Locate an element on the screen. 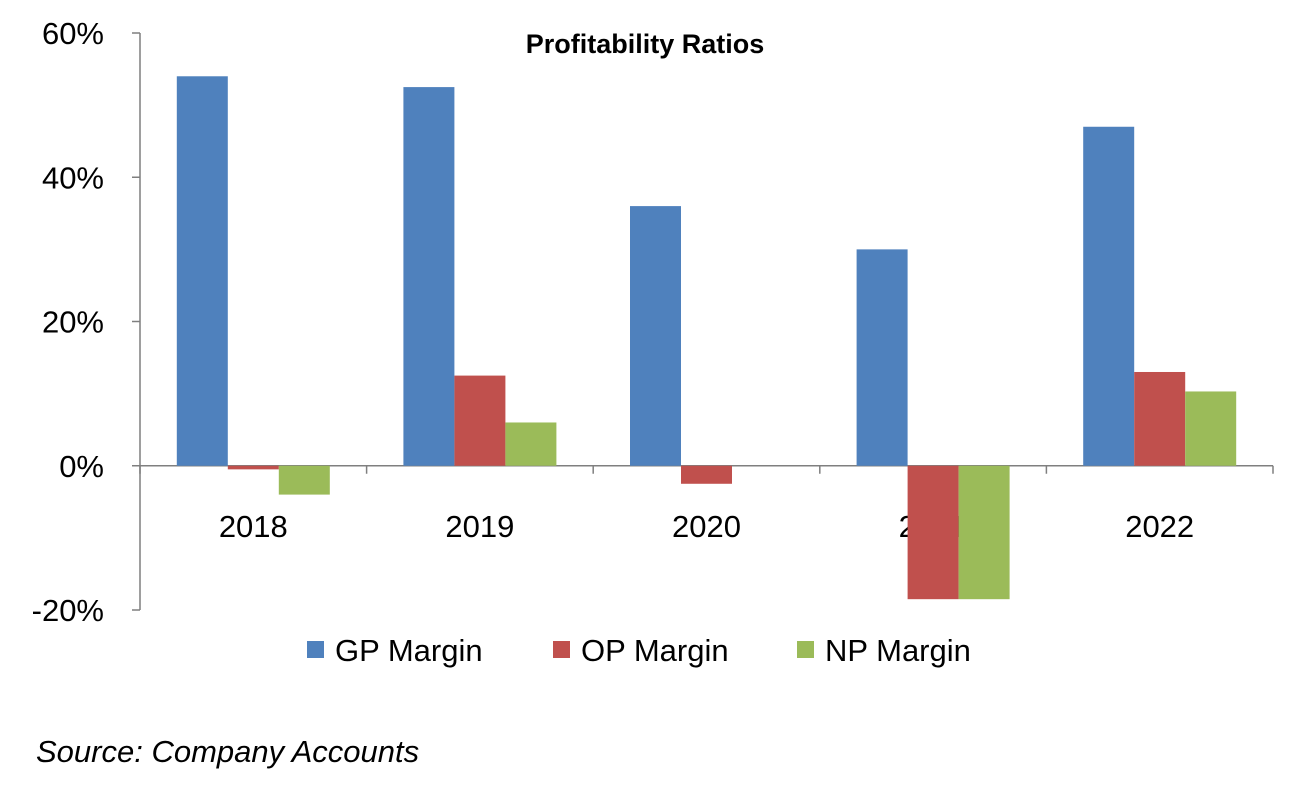  bar-op-margin-2020 is located at coordinates (706, 474).